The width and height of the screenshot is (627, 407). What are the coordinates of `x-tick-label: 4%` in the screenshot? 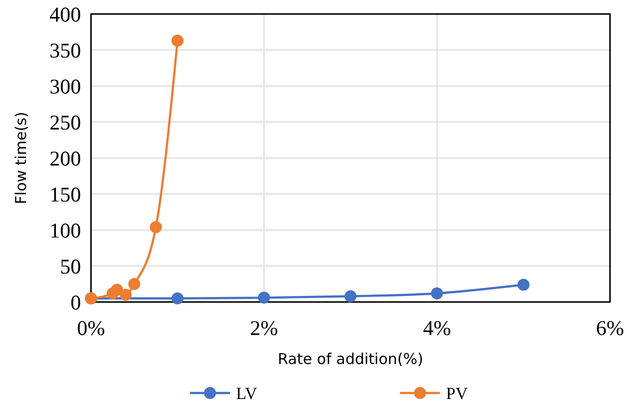 It's located at (437, 328).